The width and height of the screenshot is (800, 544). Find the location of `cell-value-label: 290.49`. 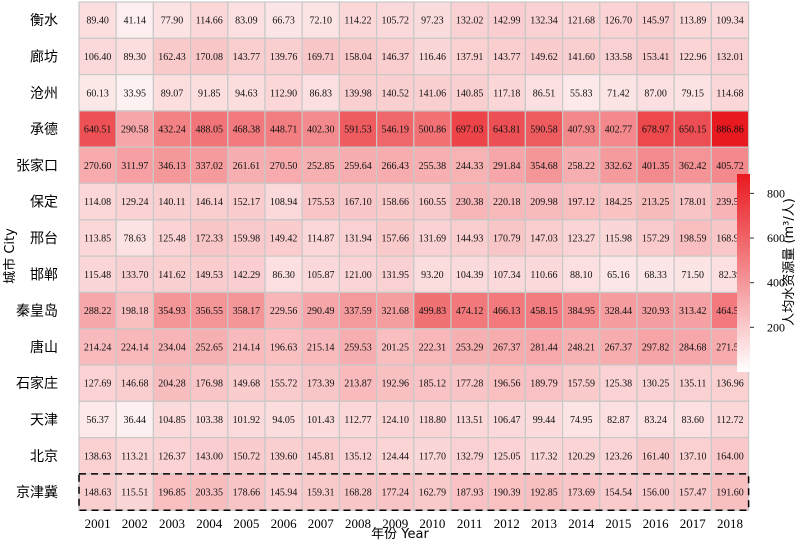

cell-value-label: 290.49 is located at coordinates (321, 311).